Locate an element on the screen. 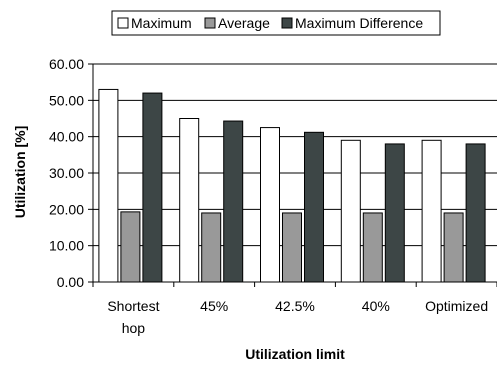 The width and height of the screenshot is (497, 366). y-tick-label: 10.00 is located at coordinates (66, 246).